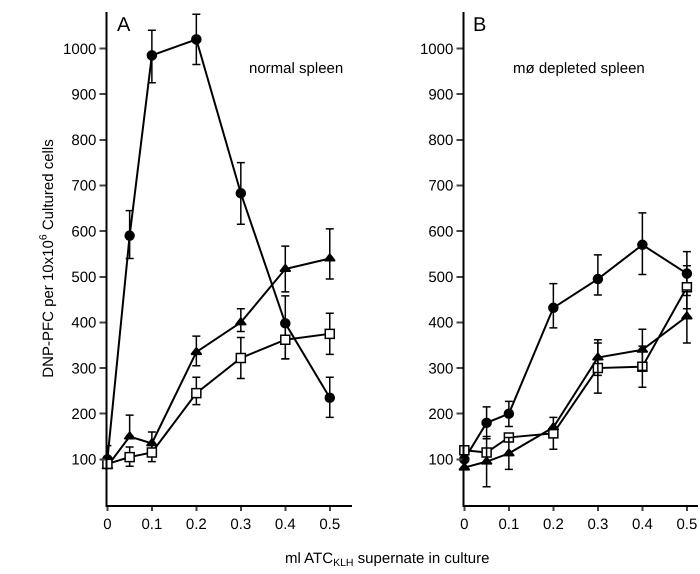 The height and width of the screenshot is (574, 700). What do you see at coordinates (479, 25) in the screenshot?
I see `annotation: B` at bounding box center [479, 25].